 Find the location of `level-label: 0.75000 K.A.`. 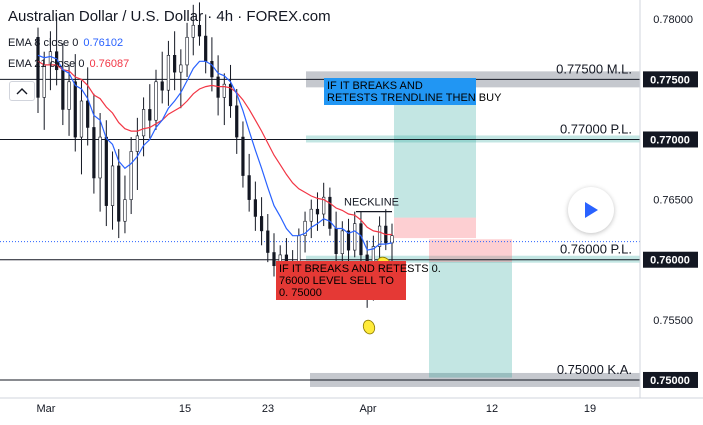

level-label: 0.75000 K.A. is located at coordinates (594, 369).